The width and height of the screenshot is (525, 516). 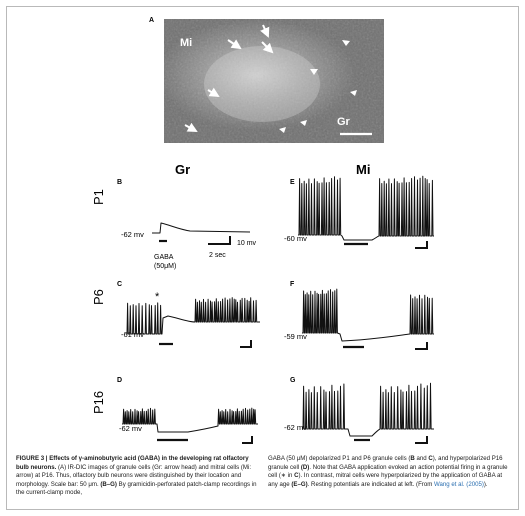 I want to click on panel-b-letter: B, so click(x=119, y=182).